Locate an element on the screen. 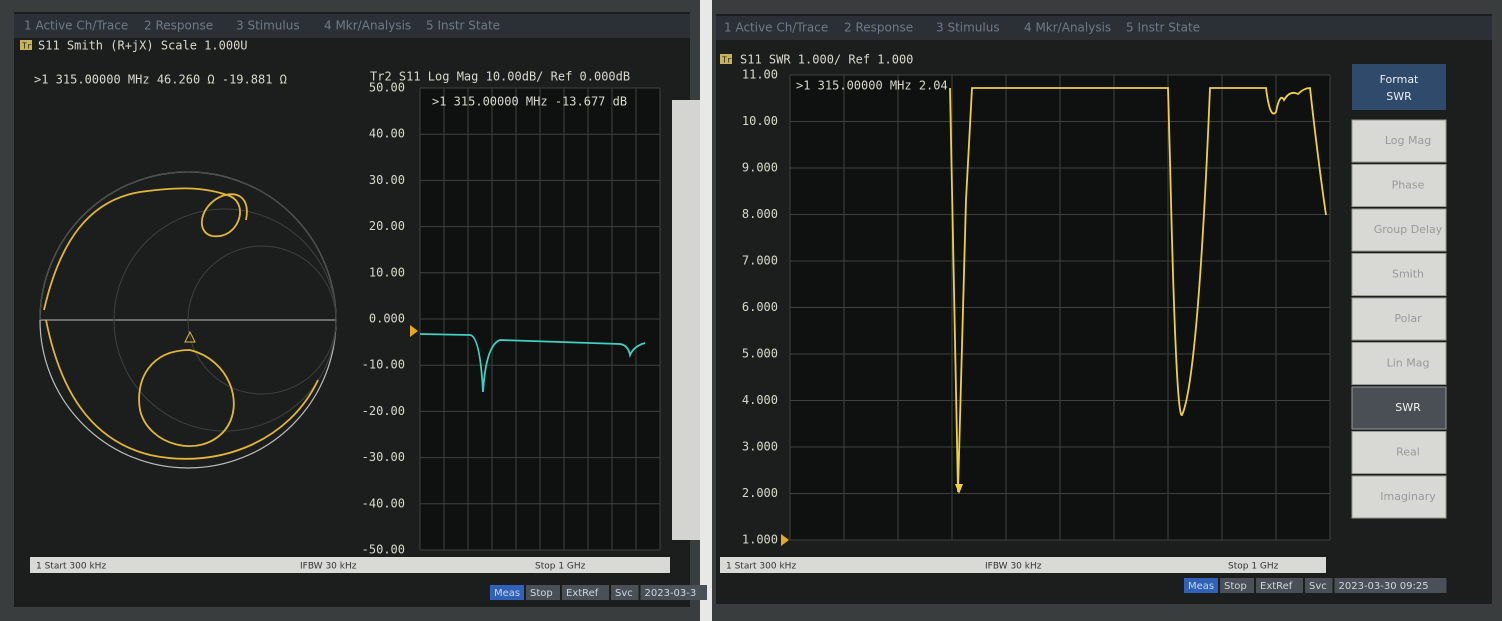  softkey-label: Polar is located at coordinates (1408, 318).